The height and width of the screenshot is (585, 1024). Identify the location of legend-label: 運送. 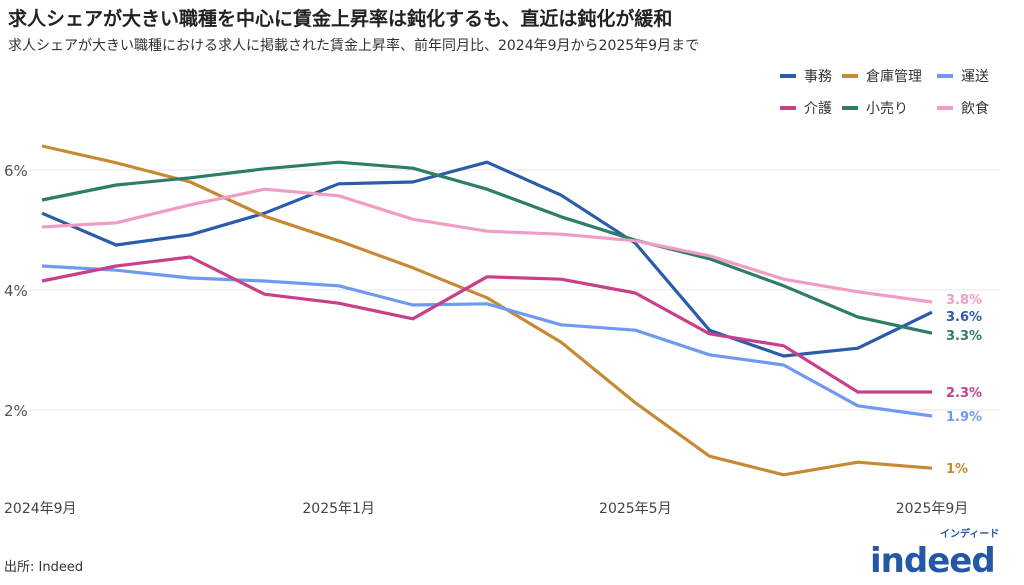
(975, 77).